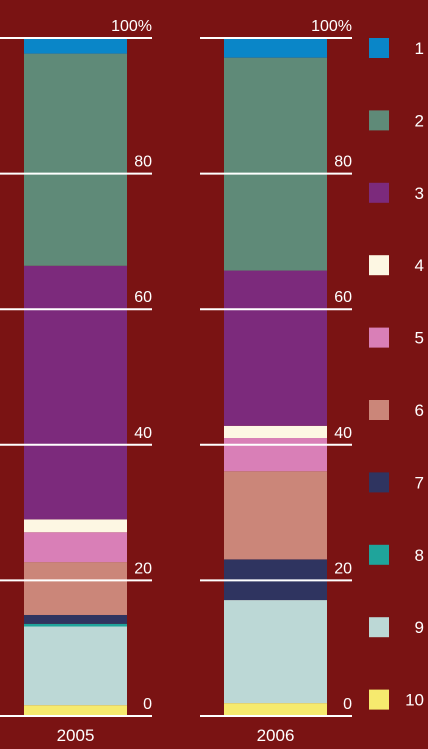 The width and height of the screenshot is (428, 749). What do you see at coordinates (396, 374) in the screenshot?
I see `legend: 1 2 3 4 5 6 7 8 9 10` at bounding box center [396, 374].